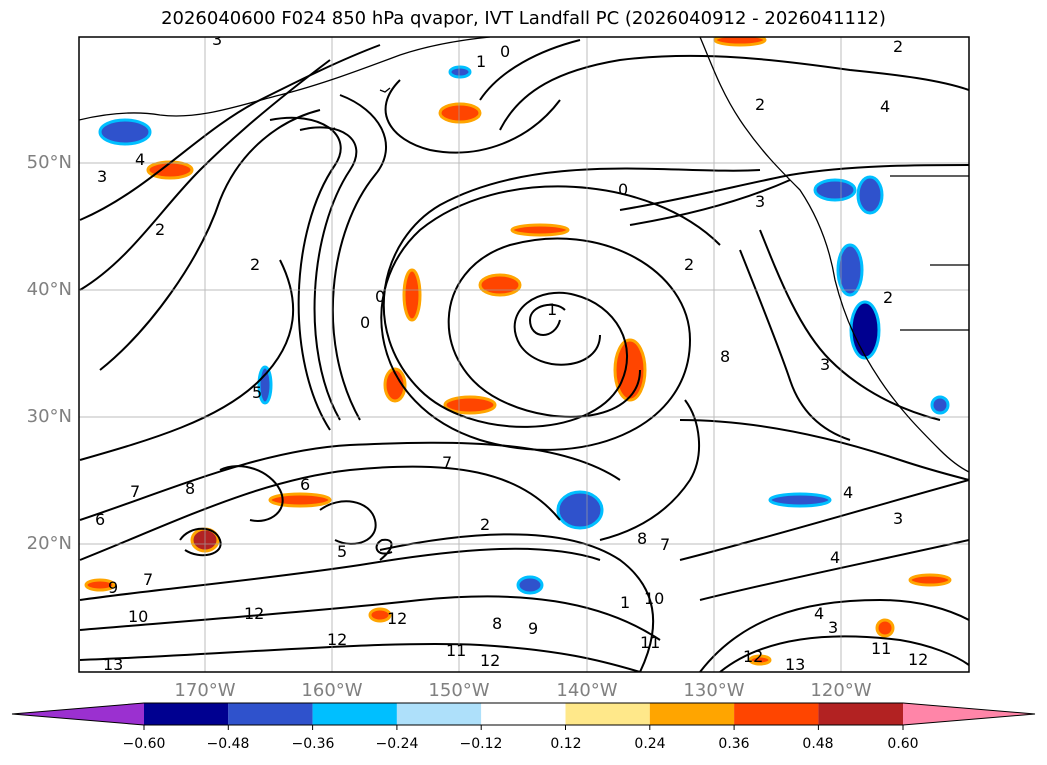 This screenshot has width=1047, height=765. What do you see at coordinates (285, 79) in the screenshot?
I see `alaska-aleutian-coast` at bounding box center [285, 79].